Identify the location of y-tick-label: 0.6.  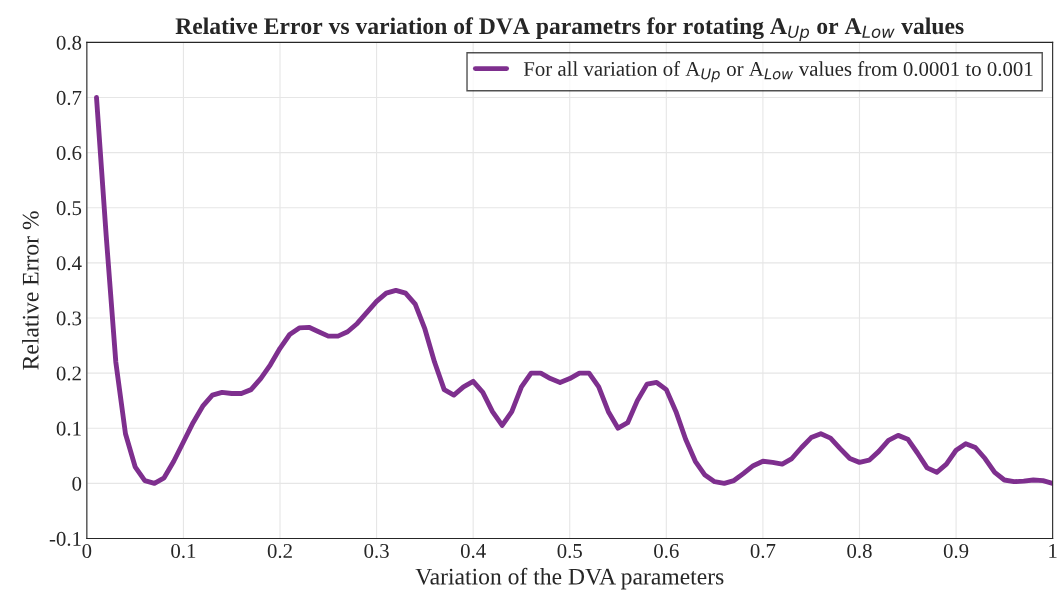
(69, 153).